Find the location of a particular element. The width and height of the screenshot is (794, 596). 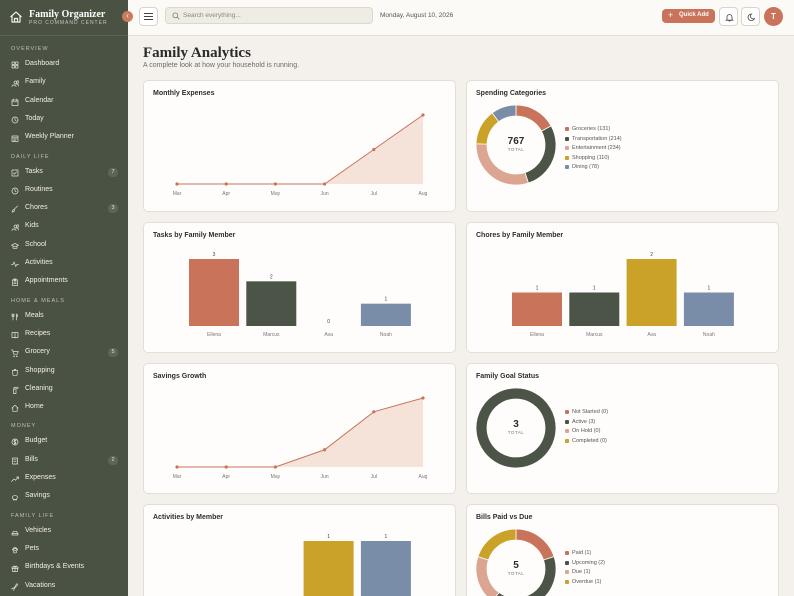

sidebar-item-grocery: Grocery 5 is located at coordinates (64, 353).